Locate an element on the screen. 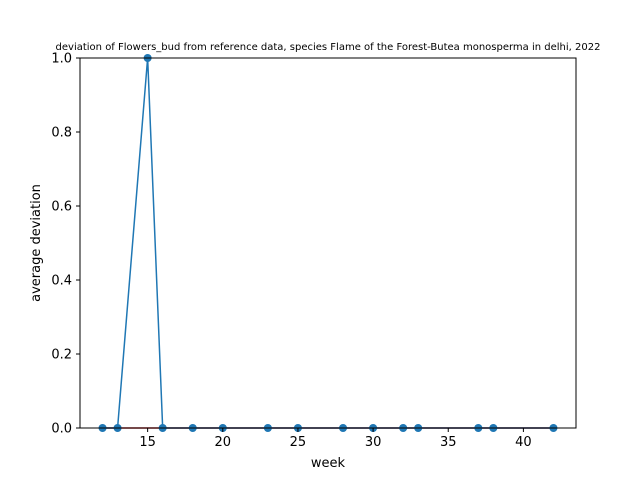  x-tick-label: 20 is located at coordinates (223, 442).